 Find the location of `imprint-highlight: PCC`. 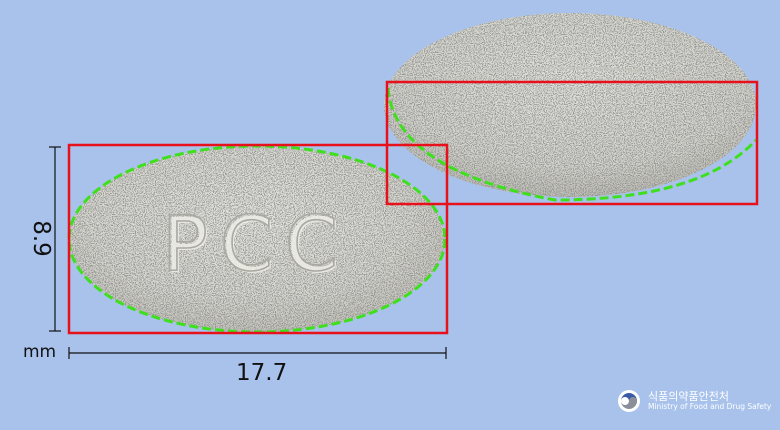

imprint-highlight: PCC is located at coordinates (258, 245).